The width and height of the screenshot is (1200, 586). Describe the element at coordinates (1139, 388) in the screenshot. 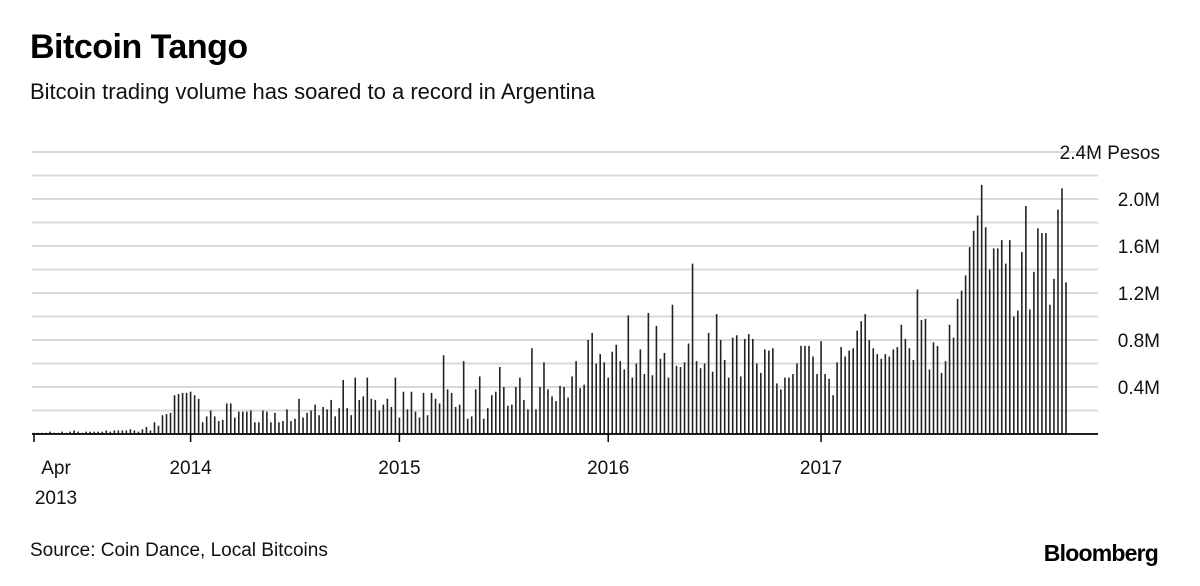

I see `y-tick-label: 0.4M` at that location.